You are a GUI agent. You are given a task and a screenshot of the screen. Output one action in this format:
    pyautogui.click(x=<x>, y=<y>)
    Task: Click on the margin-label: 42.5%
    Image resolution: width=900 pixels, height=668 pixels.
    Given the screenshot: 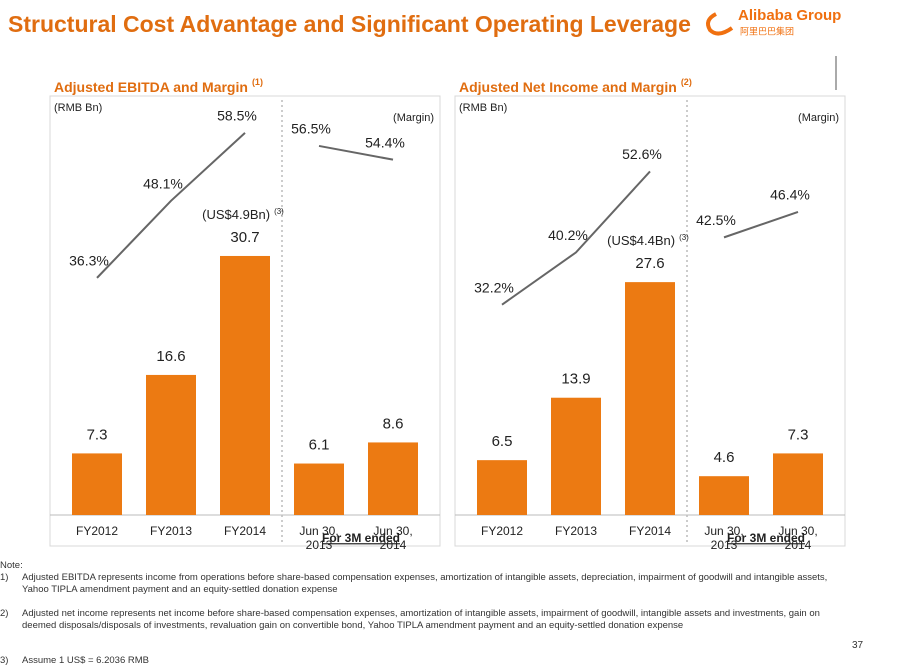 What is the action you would take?
    pyautogui.click(x=716, y=220)
    